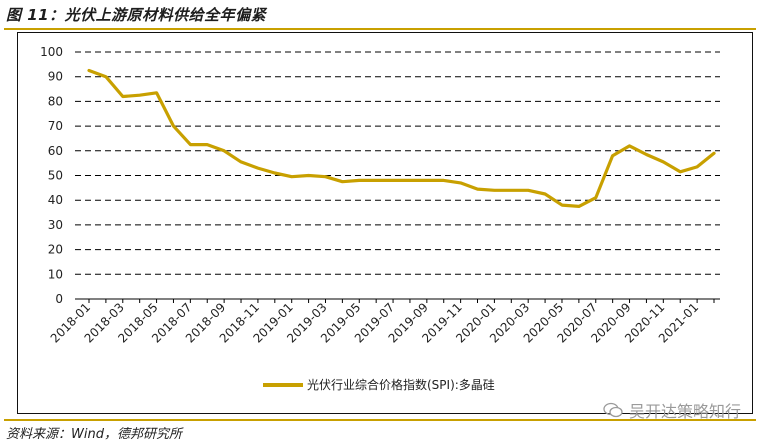 The width and height of the screenshot is (761, 446). What do you see at coordinates (55, 151) in the screenshot?
I see `y-tick-label: 60` at bounding box center [55, 151].